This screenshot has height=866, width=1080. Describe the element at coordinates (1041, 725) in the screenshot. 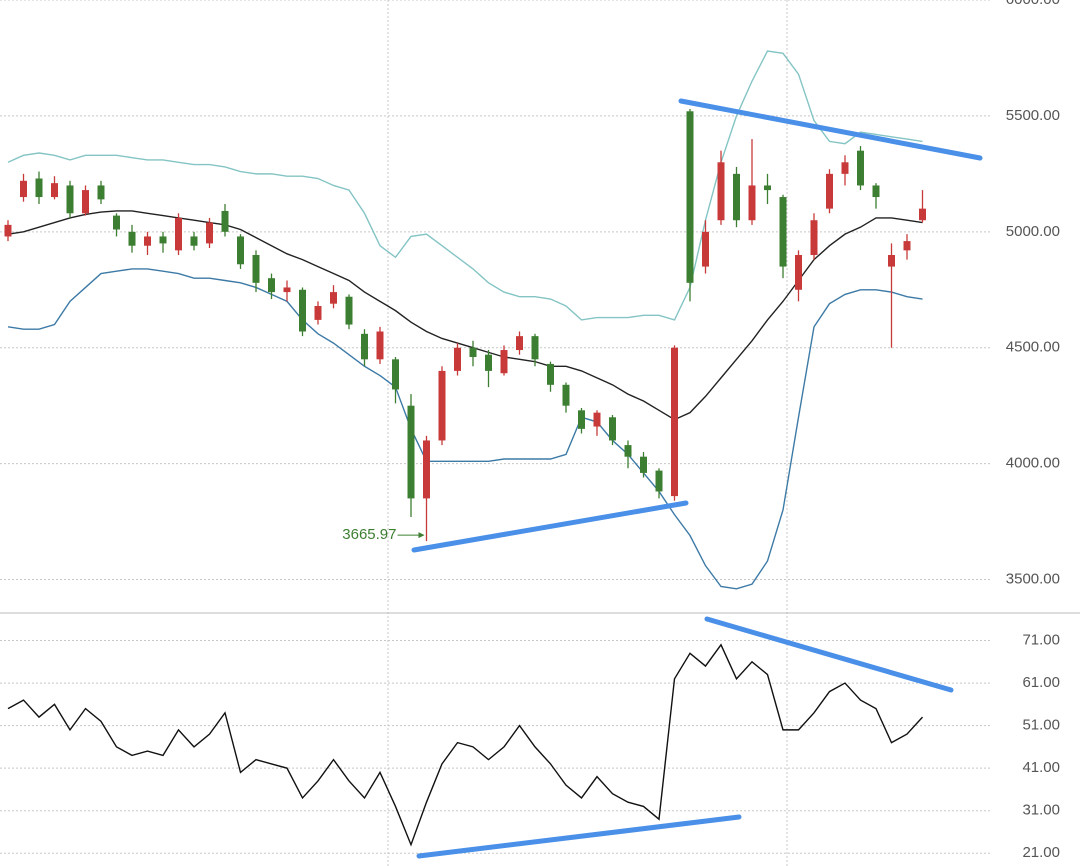

I see `y-tick-label: 51.00` at that location.